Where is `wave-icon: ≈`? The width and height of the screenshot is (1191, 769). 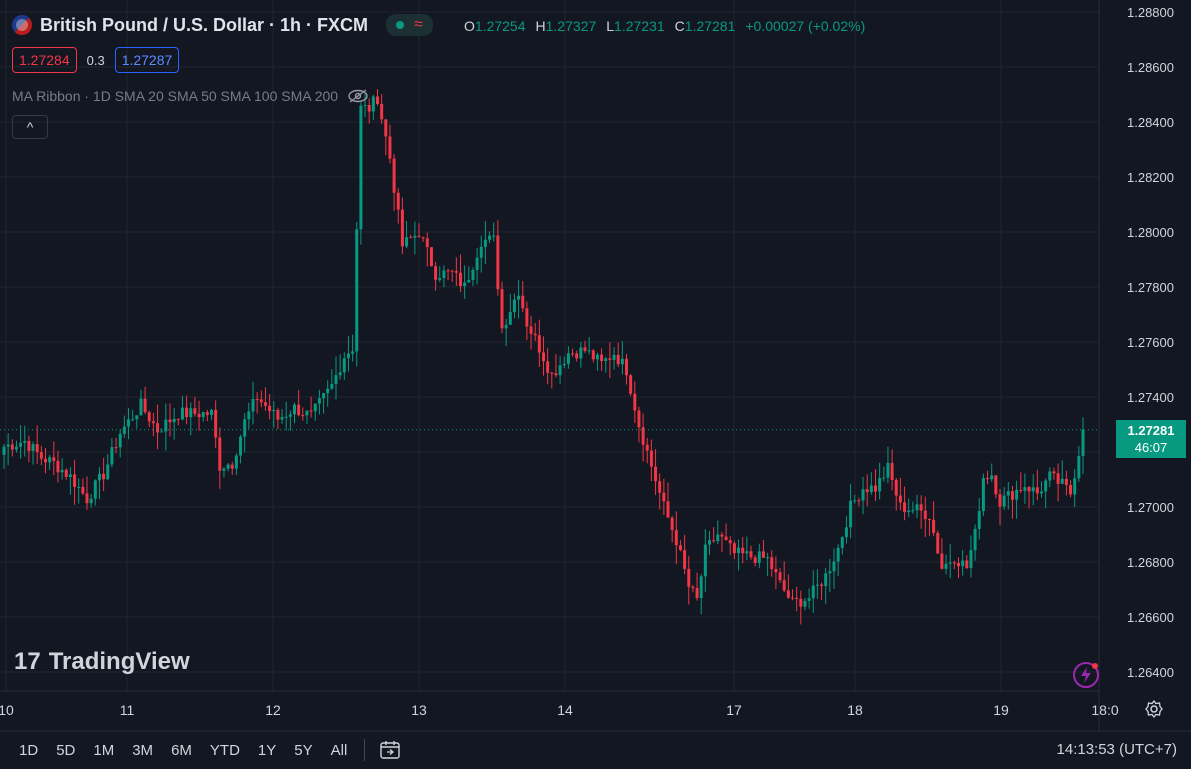
wave-icon: ≈ is located at coordinates (418, 24).